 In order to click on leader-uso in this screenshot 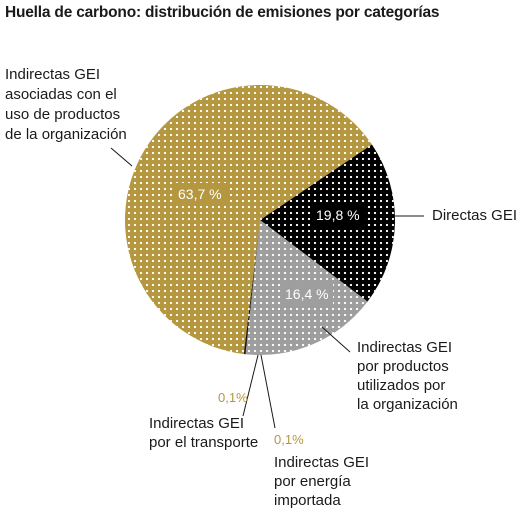, I will do `click(121, 157)`.